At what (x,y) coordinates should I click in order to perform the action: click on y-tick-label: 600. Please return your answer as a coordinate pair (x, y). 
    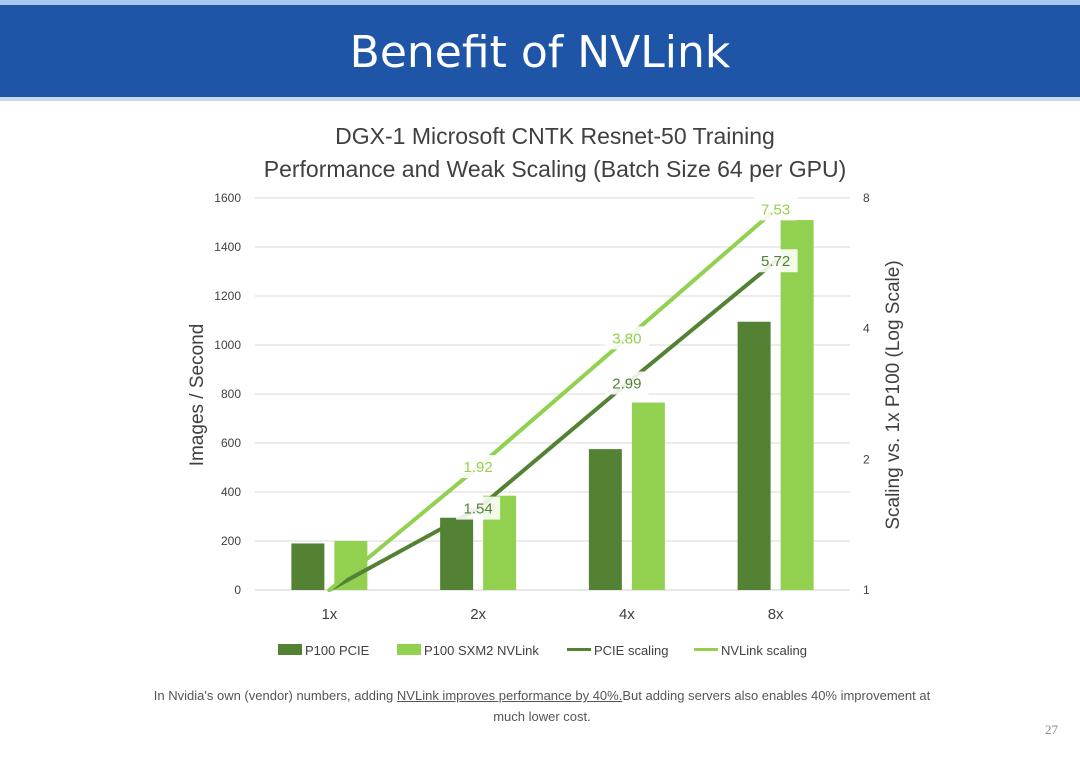
    Looking at the image, I should click on (231, 443).